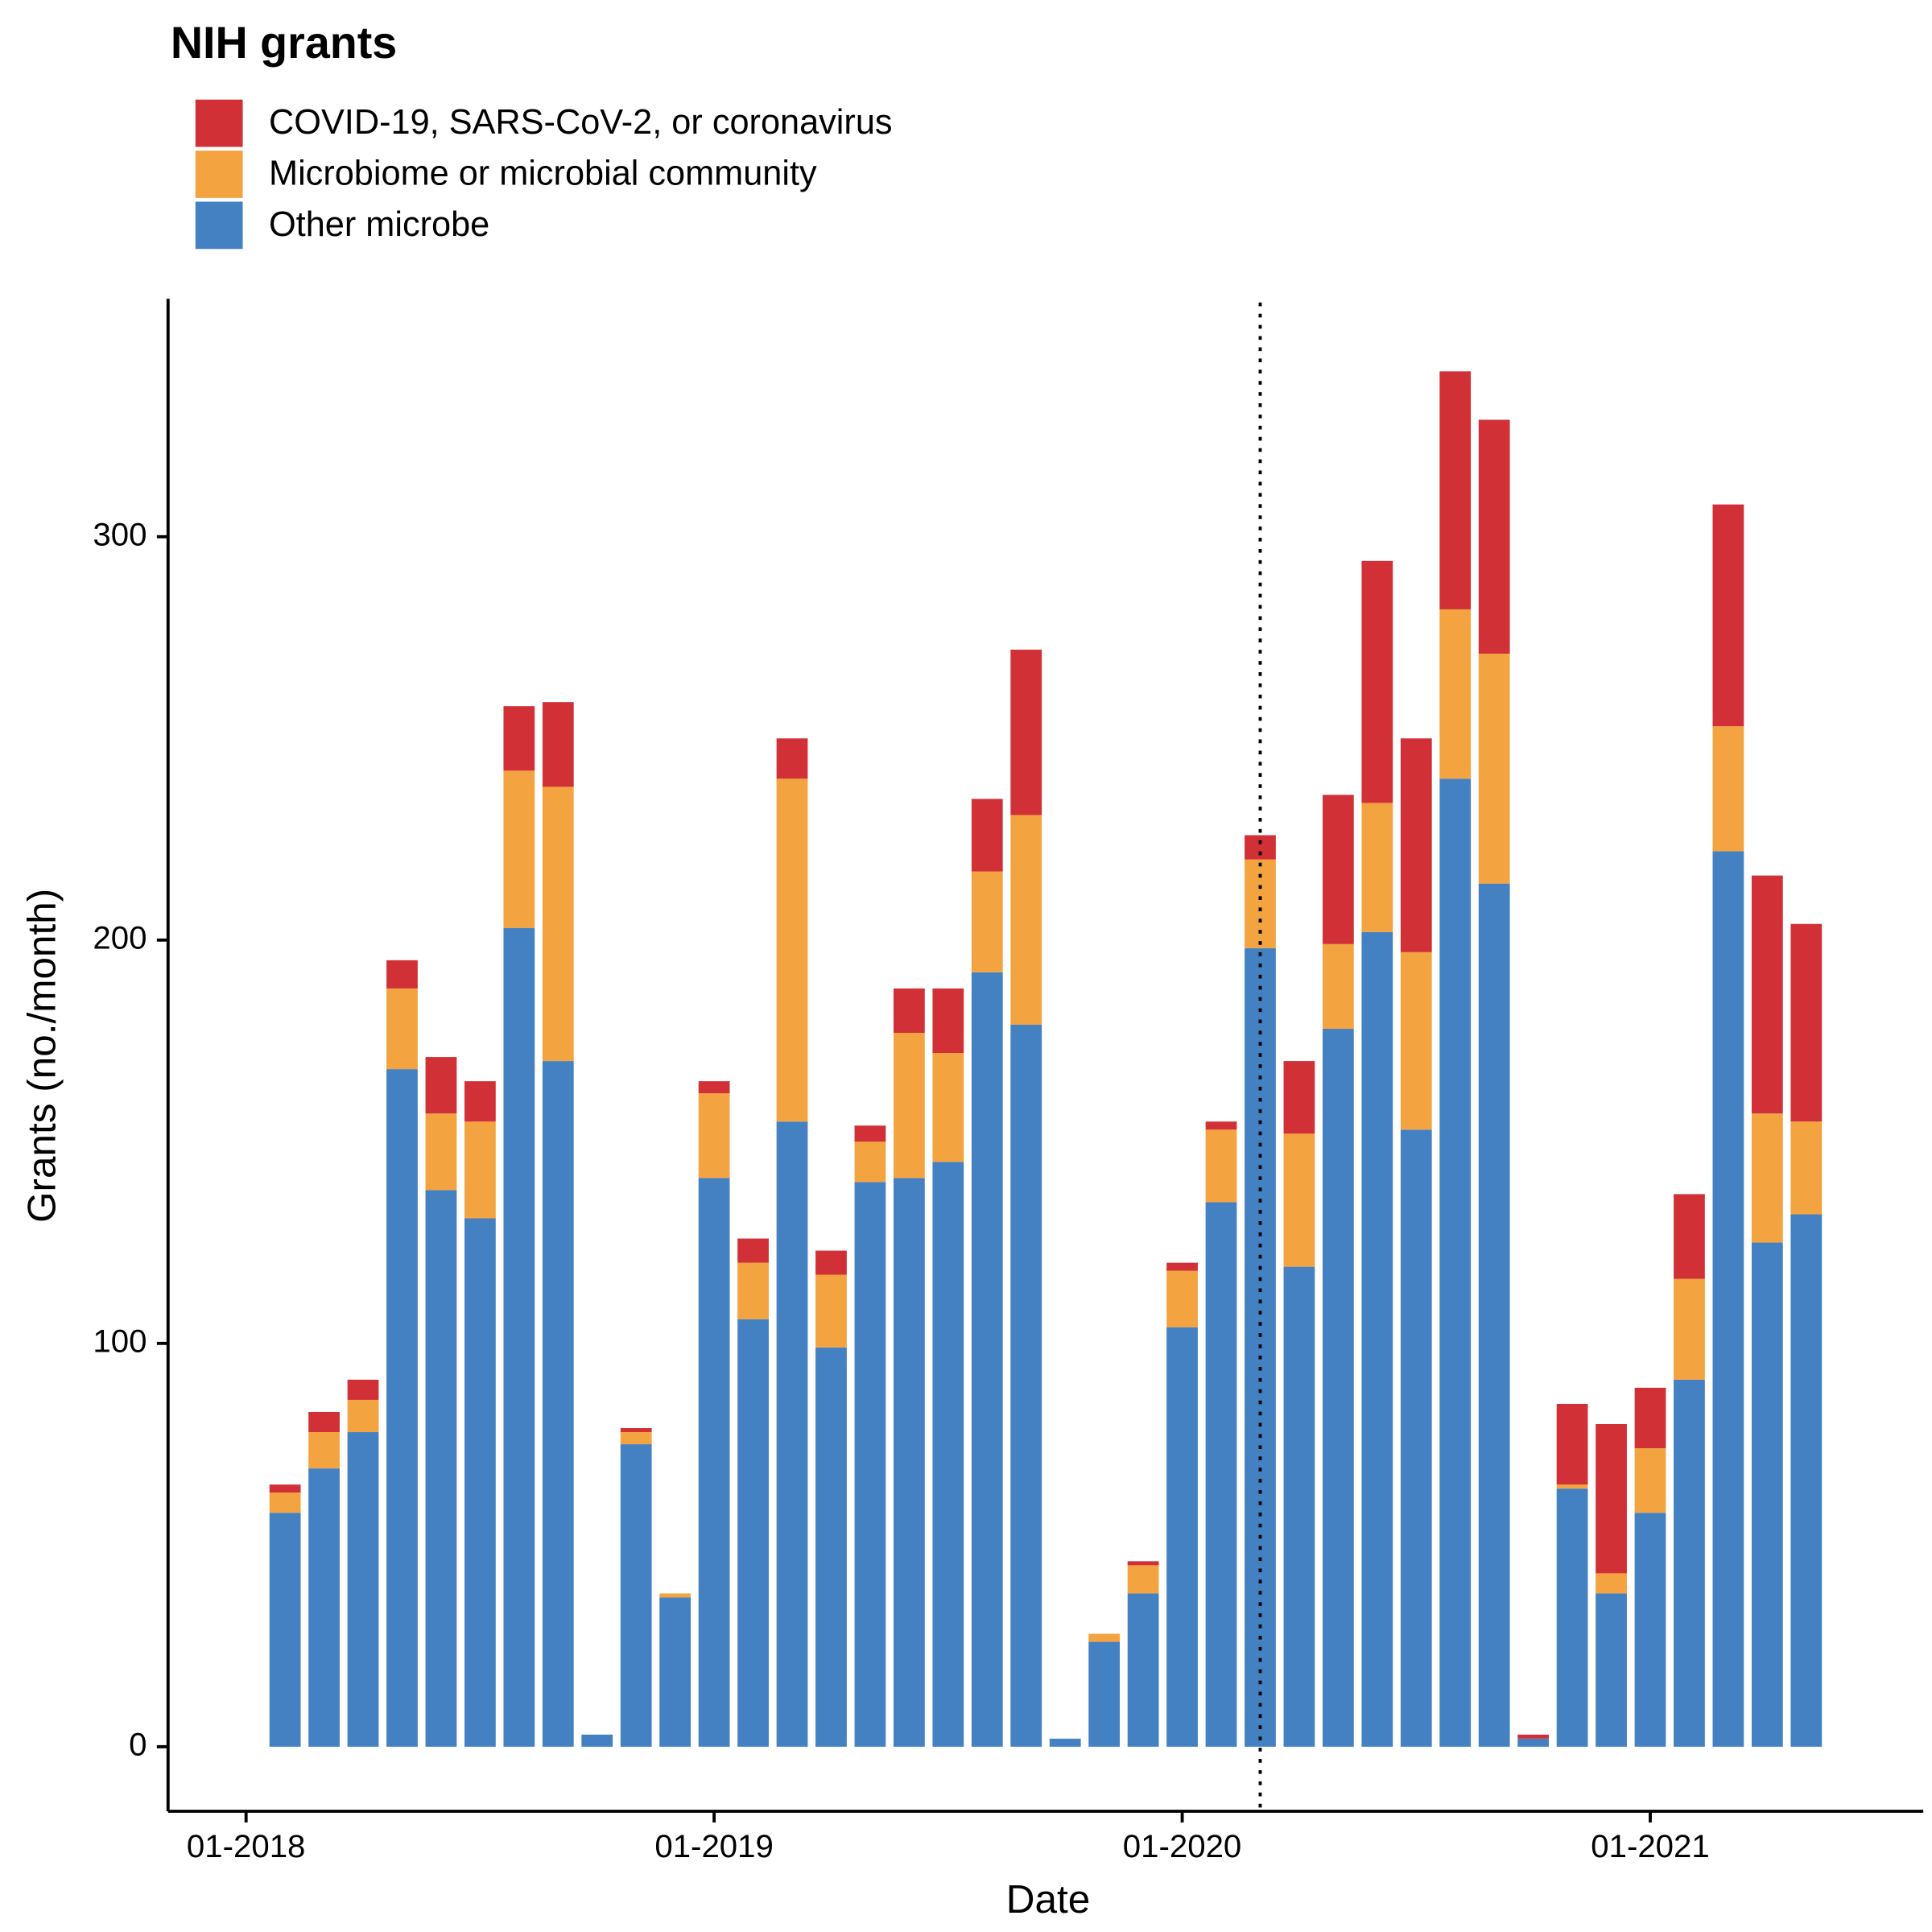  I want to click on legend-label: COVID-19, SARS-CoV-2, or coronavirus, so click(581, 122).